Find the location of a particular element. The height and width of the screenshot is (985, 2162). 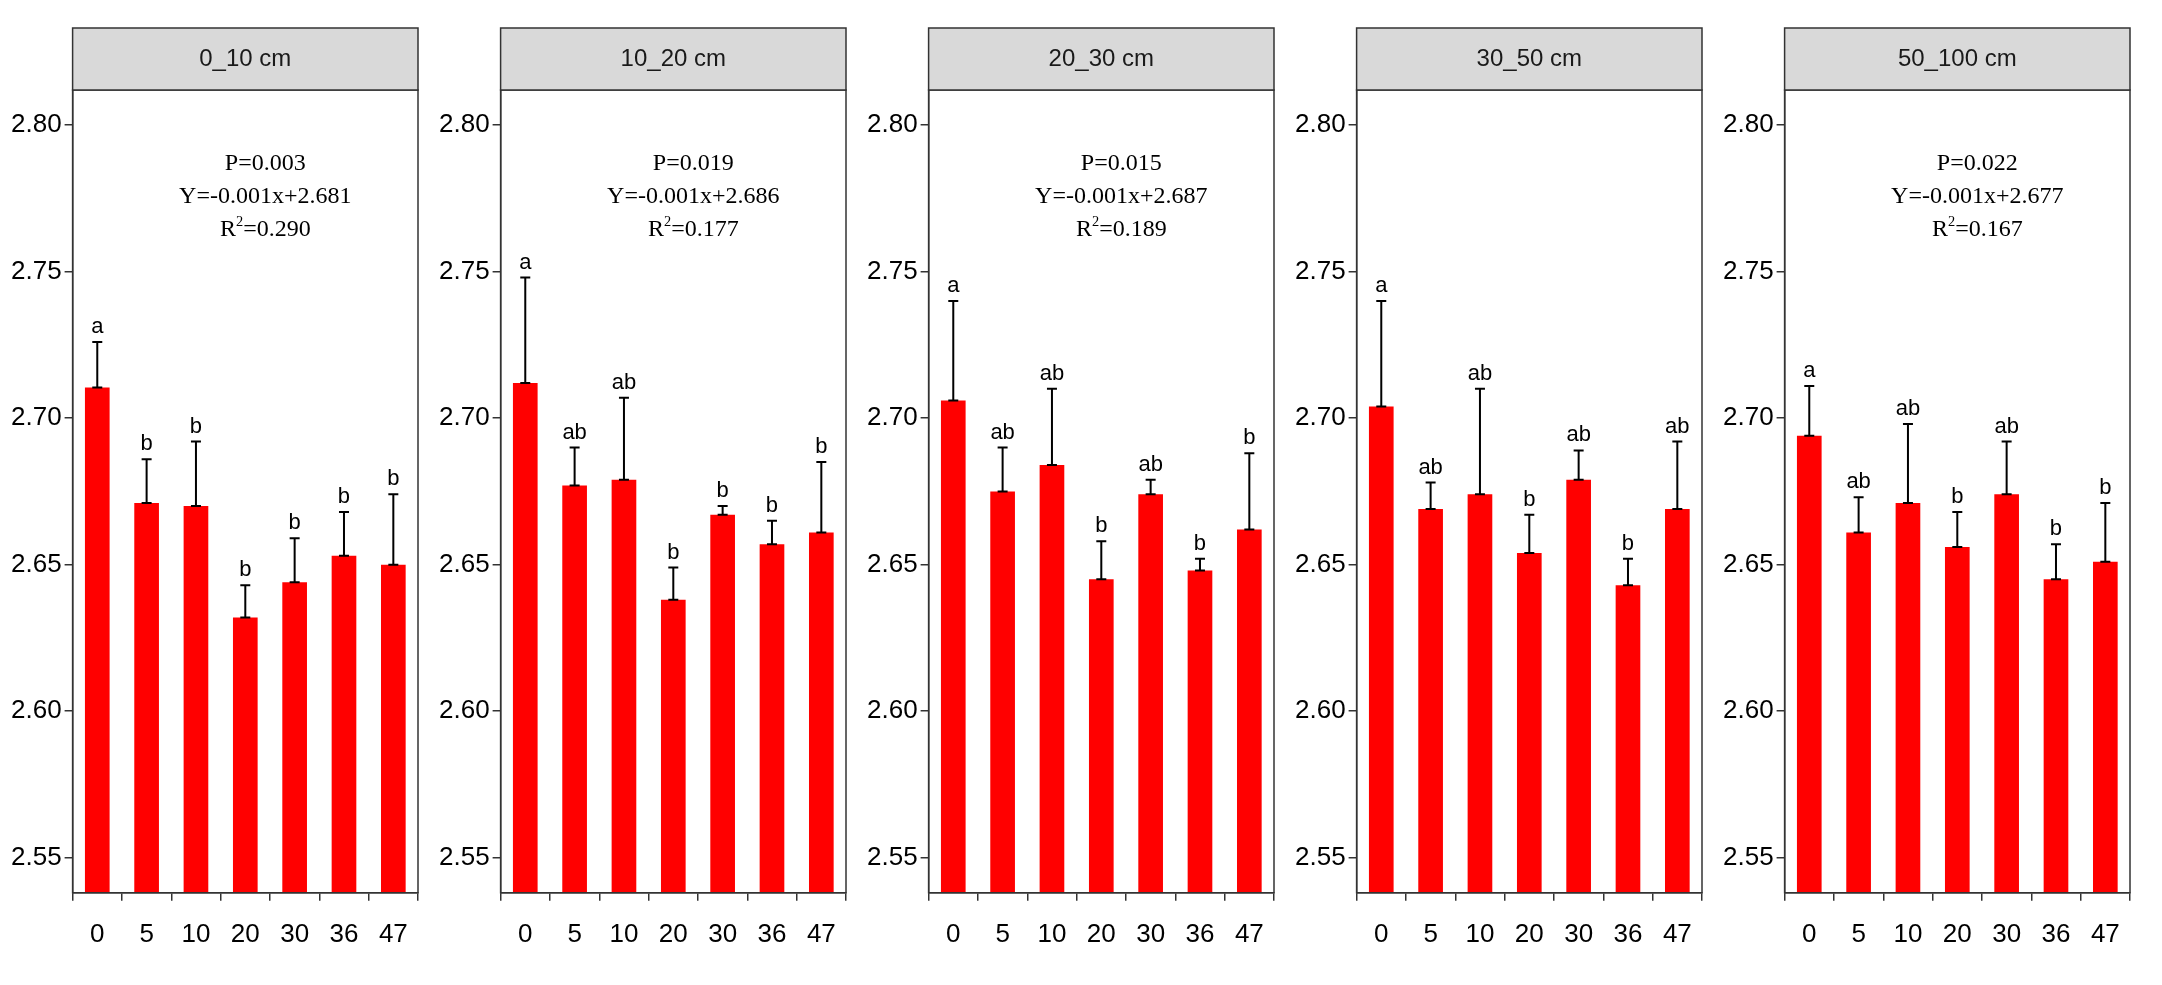

annotation: P=0.022 is located at coordinates (1977, 162).